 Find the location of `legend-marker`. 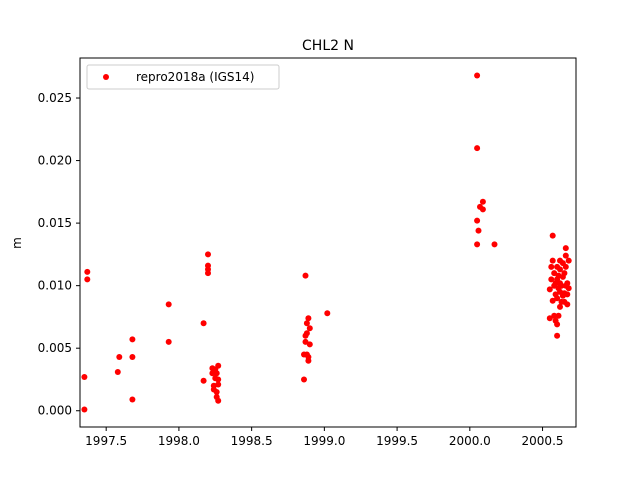

legend-marker is located at coordinates (106, 77).